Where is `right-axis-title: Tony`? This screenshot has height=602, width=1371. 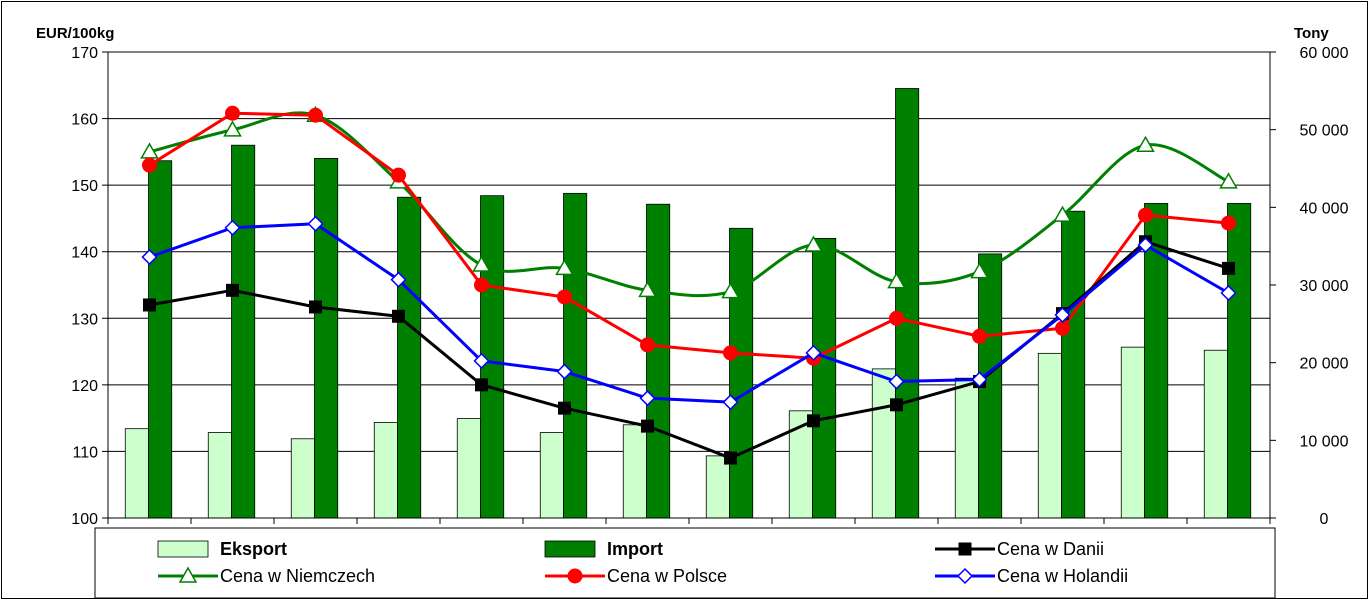 right-axis-title: Tony is located at coordinates (1311, 33).